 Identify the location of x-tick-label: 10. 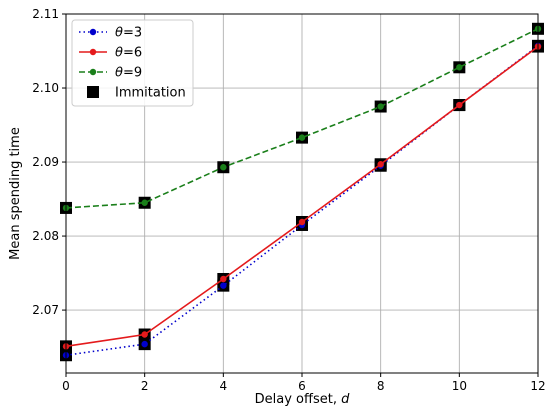
(459, 386).